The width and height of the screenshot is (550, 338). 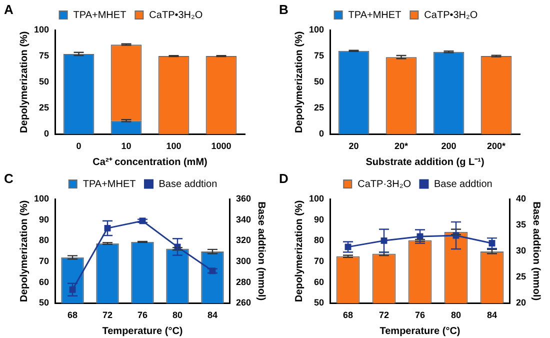 What do you see at coordinates (244, 261) in the screenshot?
I see `y2-tick-label: 300` at bounding box center [244, 261].